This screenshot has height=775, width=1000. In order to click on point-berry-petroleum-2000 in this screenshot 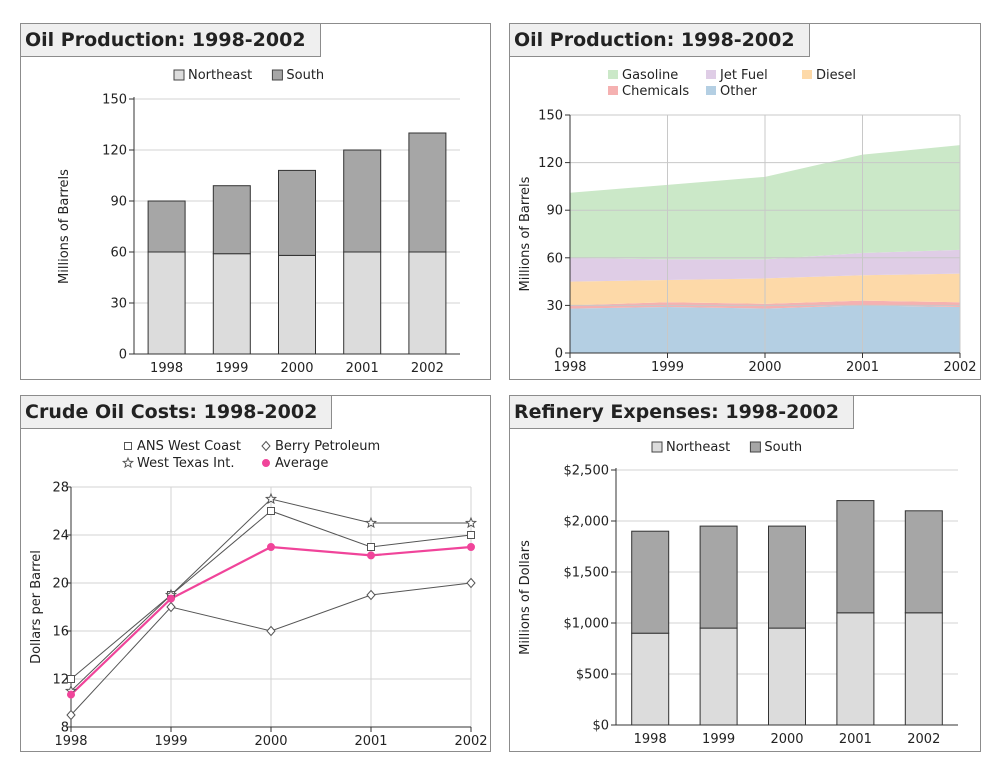, I will do `click(271, 631)`.